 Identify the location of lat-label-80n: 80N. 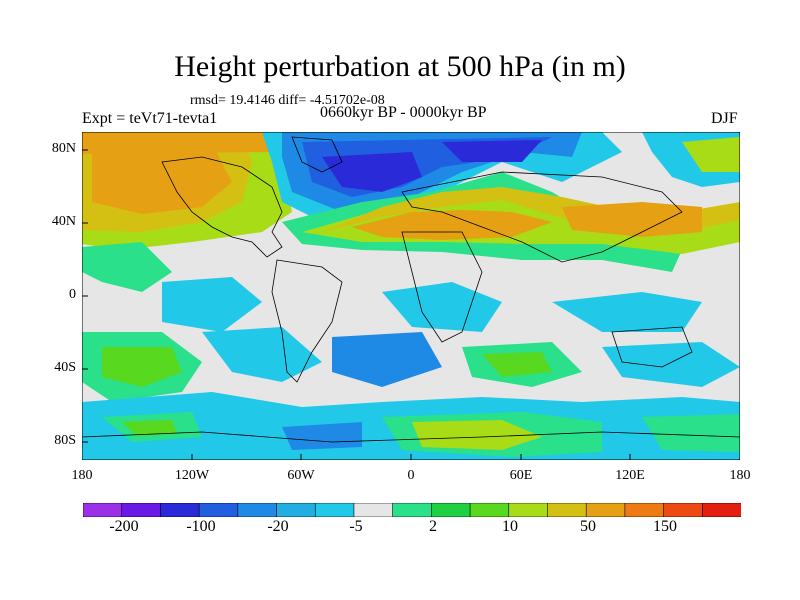
(63, 148).